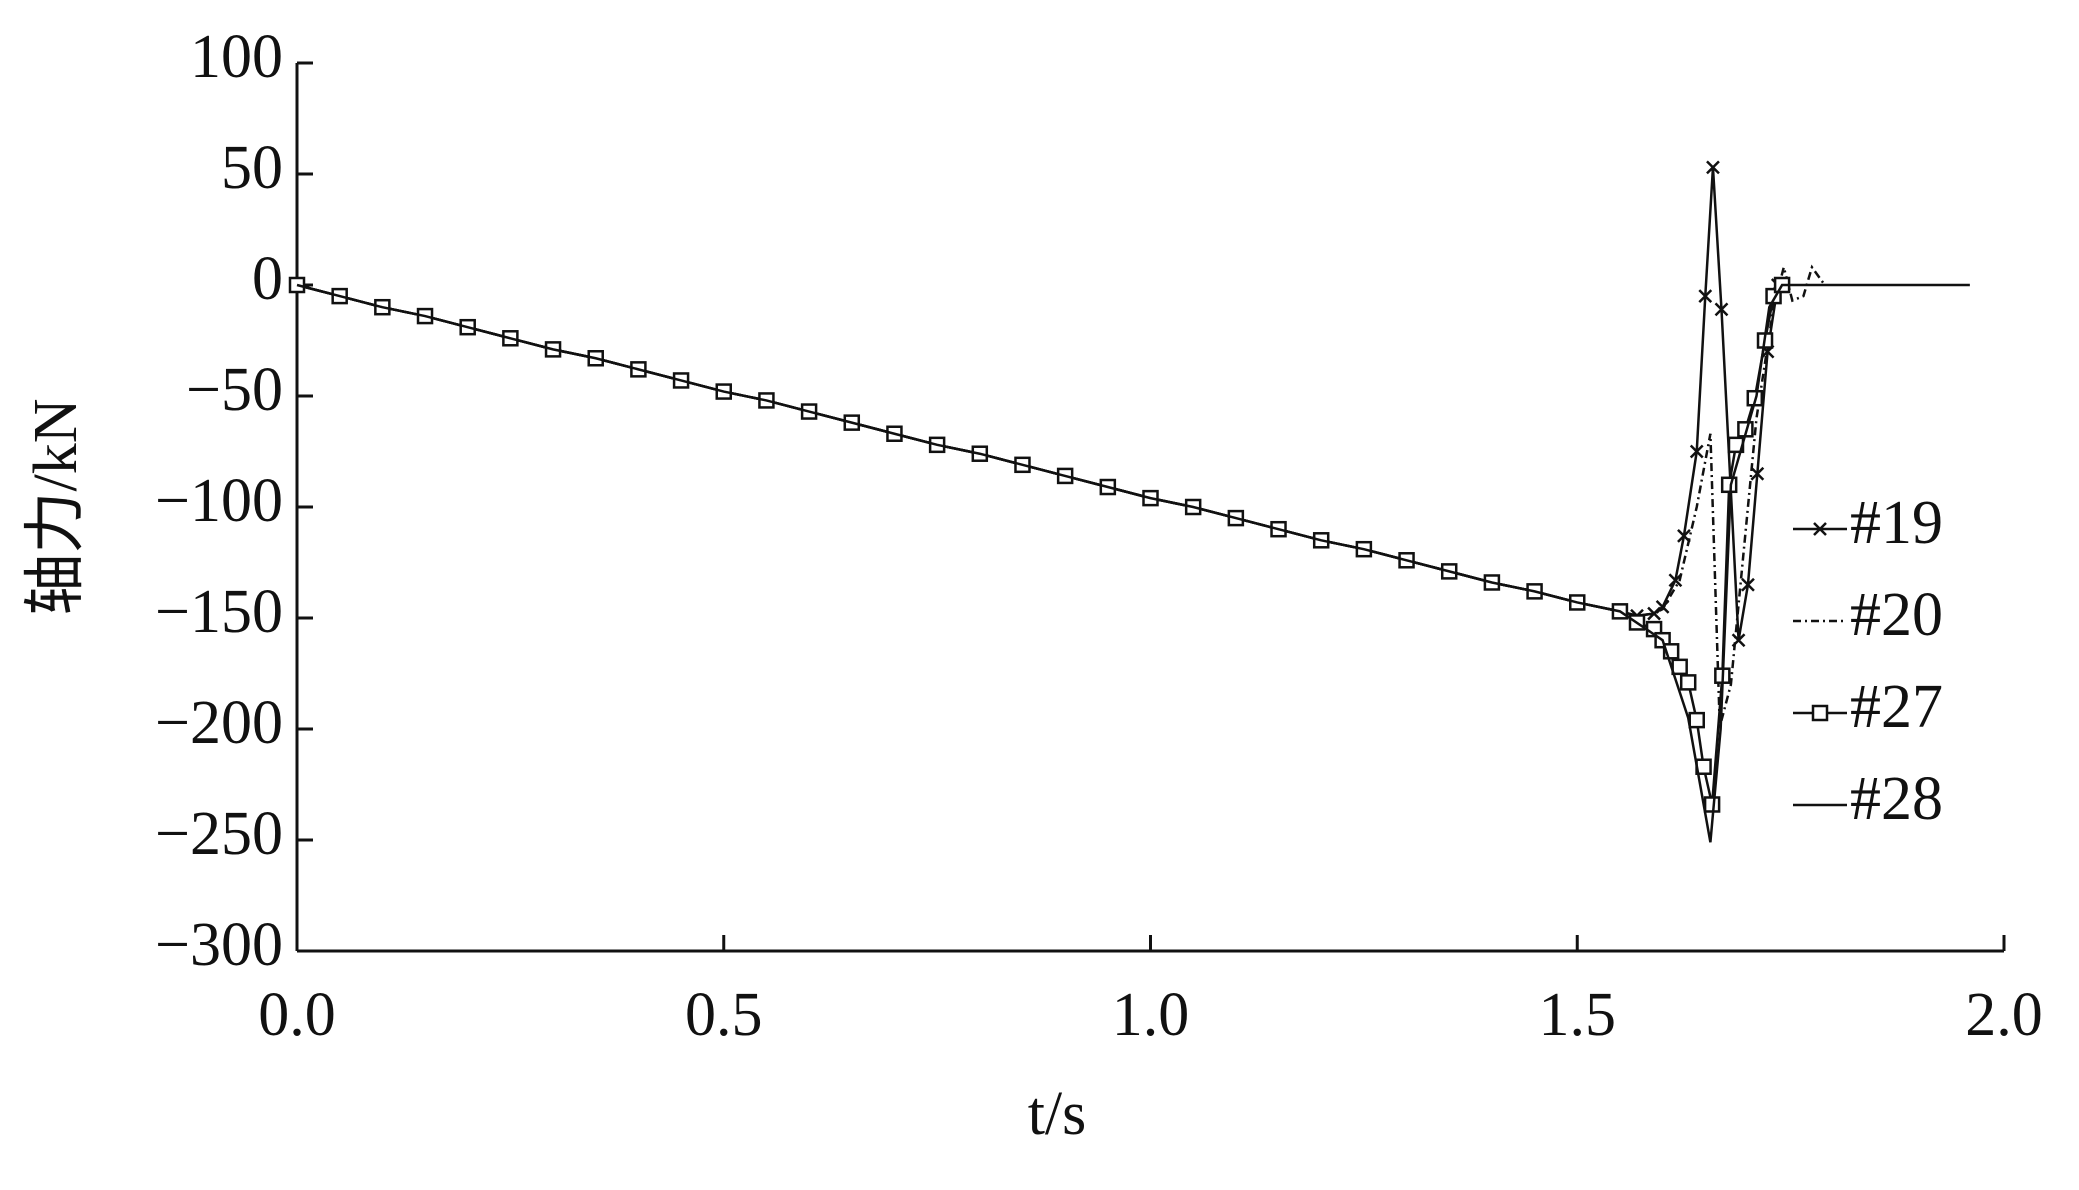 This screenshot has height=1190, width=2079. I want to click on y-tick-label: −300, so click(219, 945).